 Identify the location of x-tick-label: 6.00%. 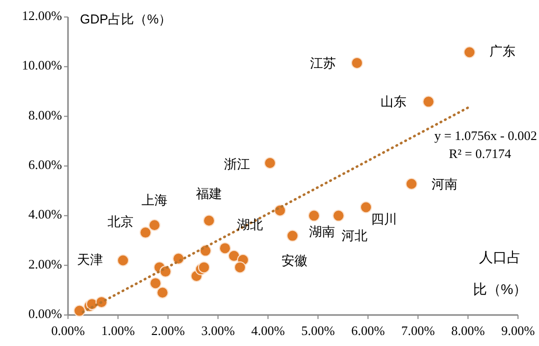
(368, 330).